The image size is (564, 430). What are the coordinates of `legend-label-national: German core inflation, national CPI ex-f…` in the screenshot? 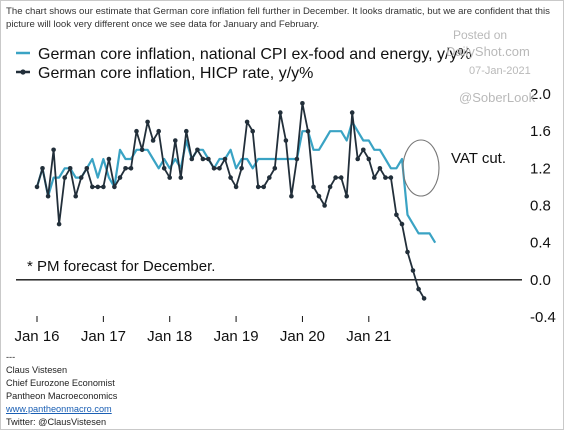 It's located at (255, 54).